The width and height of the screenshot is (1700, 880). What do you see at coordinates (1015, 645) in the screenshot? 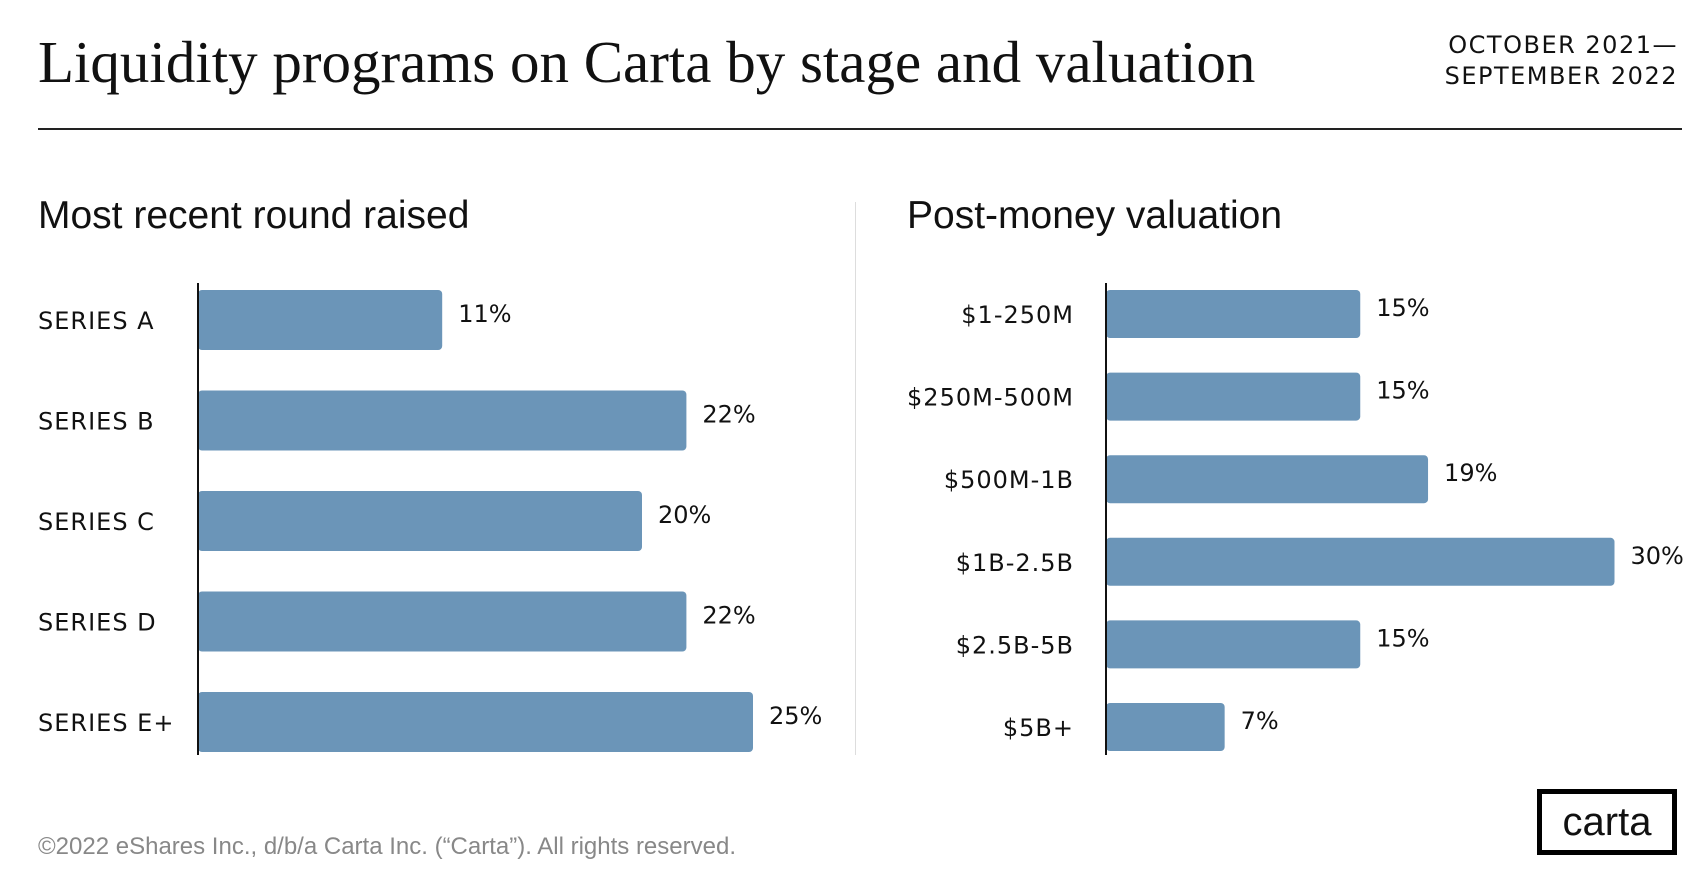
I see `category-label: $2.5B-5B` at bounding box center [1015, 645].